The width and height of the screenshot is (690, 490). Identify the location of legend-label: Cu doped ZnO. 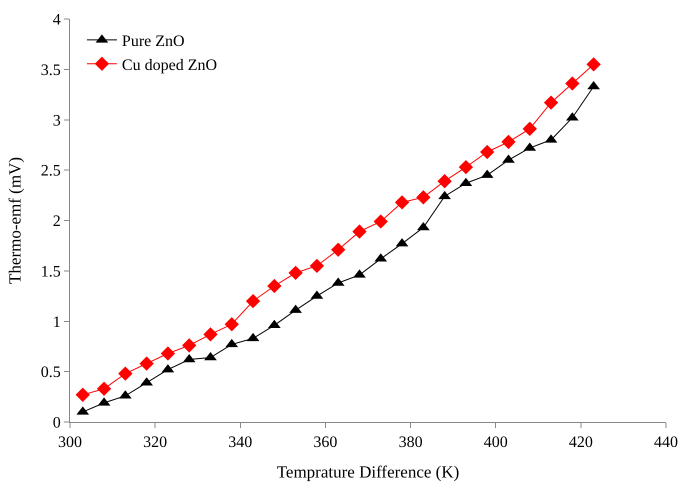
(170, 65).